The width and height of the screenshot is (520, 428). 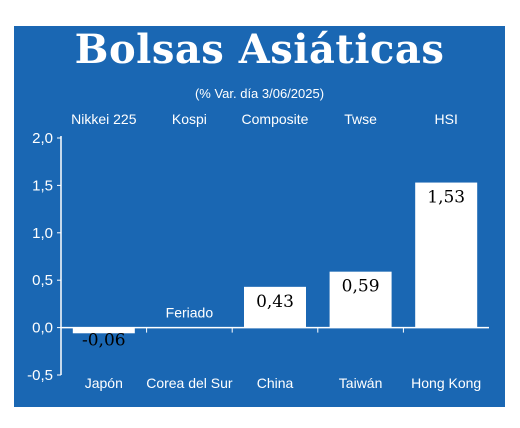 I want to click on category-label: Japón, so click(x=104, y=383).